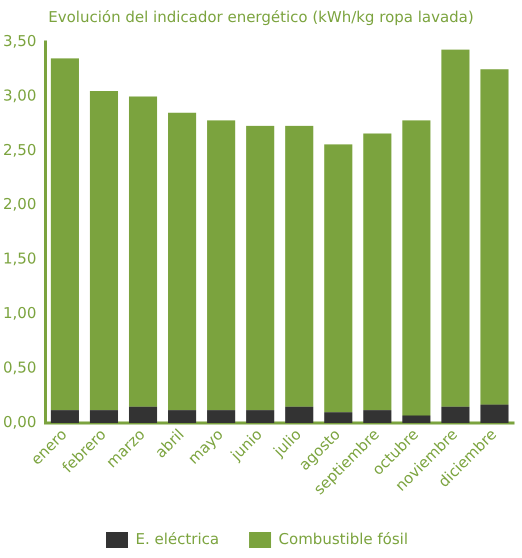  What do you see at coordinates (19, 313) in the screenshot?
I see `y-tick-label: 1,00` at bounding box center [19, 313].